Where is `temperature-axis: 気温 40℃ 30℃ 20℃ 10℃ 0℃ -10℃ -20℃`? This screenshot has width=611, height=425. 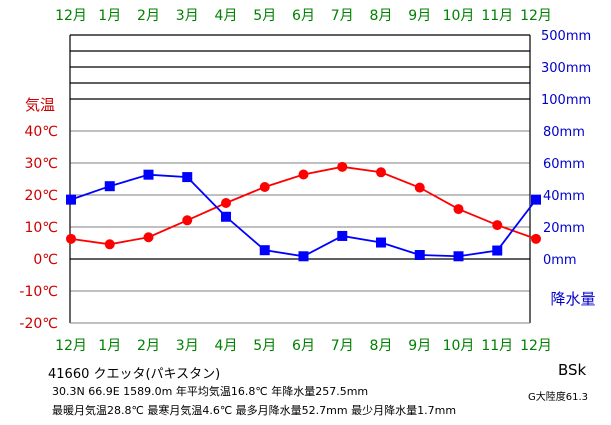
temperature-axis: 気温 40℃ 30℃ 20℃ 10℃ 0℃ -10℃ -20℃ is located at coordinates (38, 214).